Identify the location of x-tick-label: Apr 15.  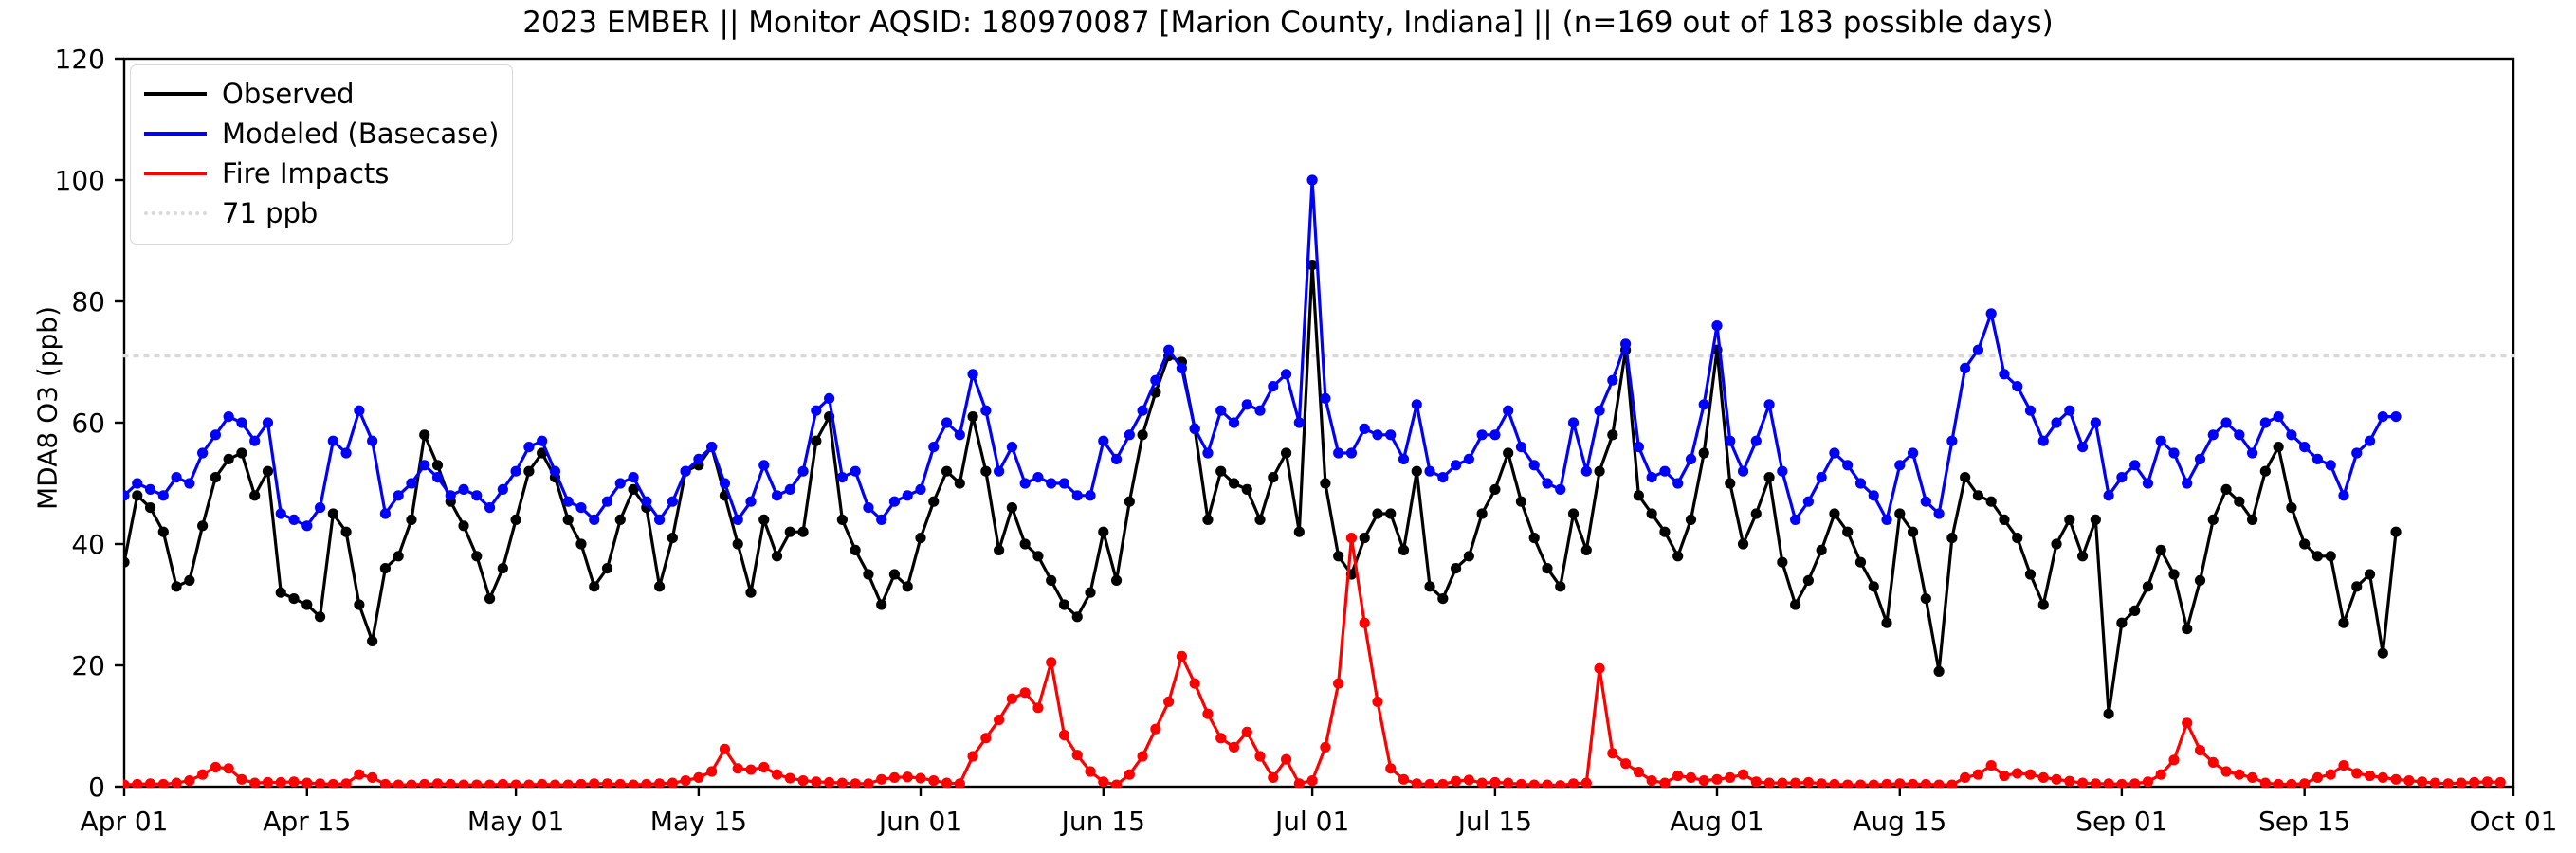
(307, 821).